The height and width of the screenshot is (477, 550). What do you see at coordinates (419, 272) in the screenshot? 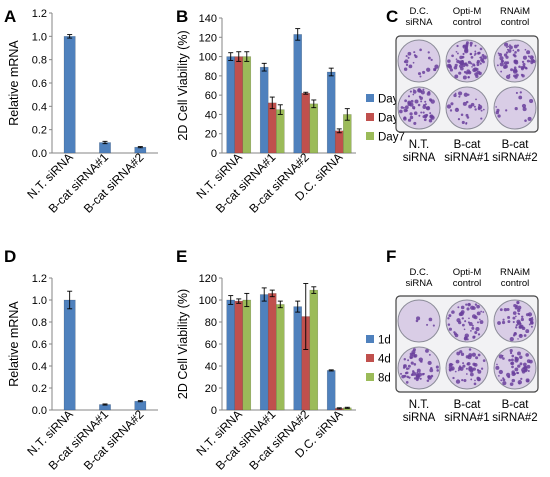
I see `plate-top-label: D.C.` at bounding box center [419, 272].